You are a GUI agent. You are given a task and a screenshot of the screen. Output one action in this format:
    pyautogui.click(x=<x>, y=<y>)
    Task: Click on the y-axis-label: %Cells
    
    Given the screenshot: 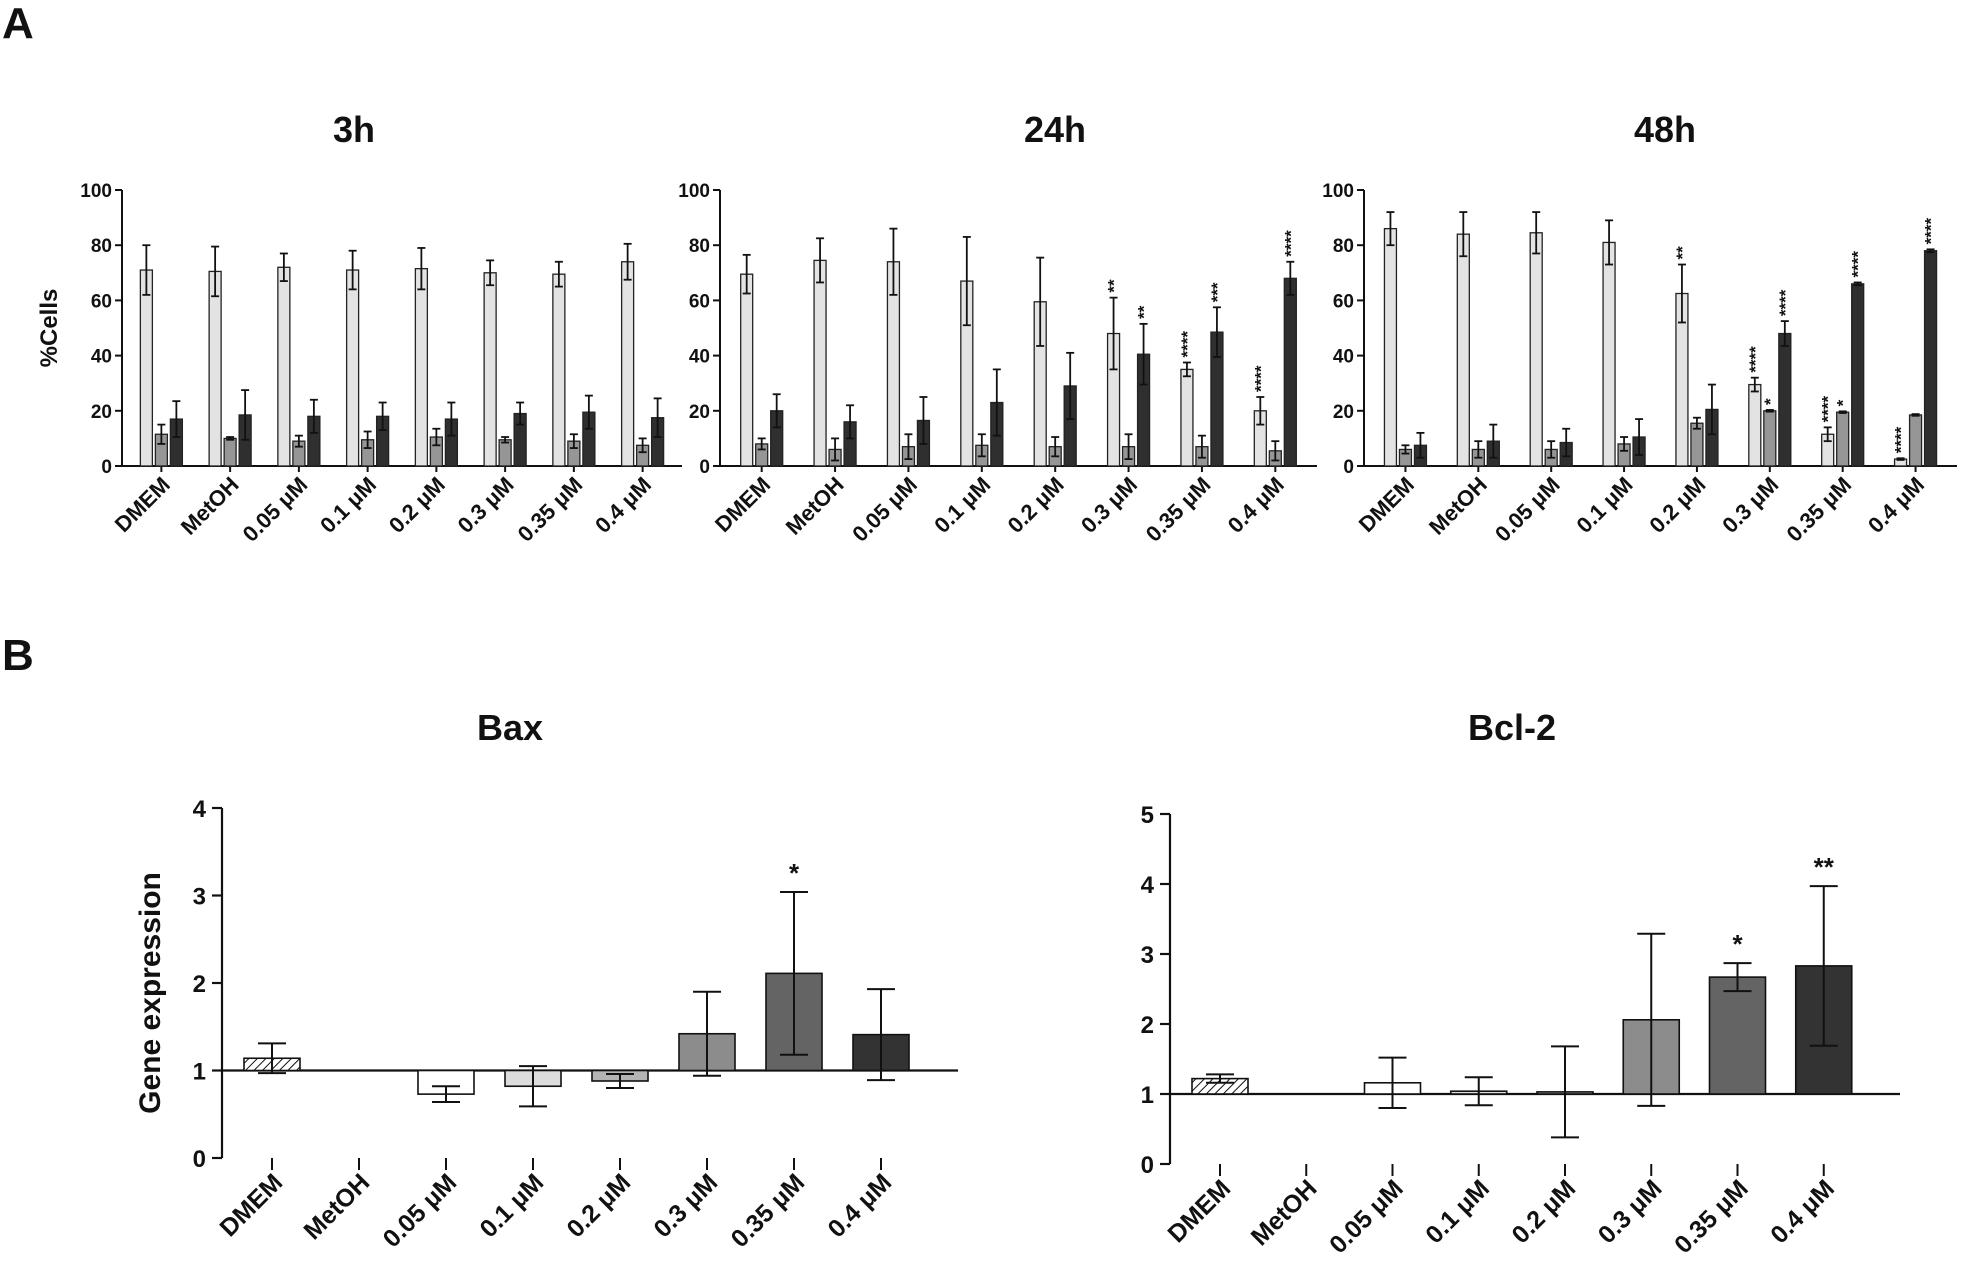 What is the action you would take?
    pyautogui.click(x=49, y=328)
    